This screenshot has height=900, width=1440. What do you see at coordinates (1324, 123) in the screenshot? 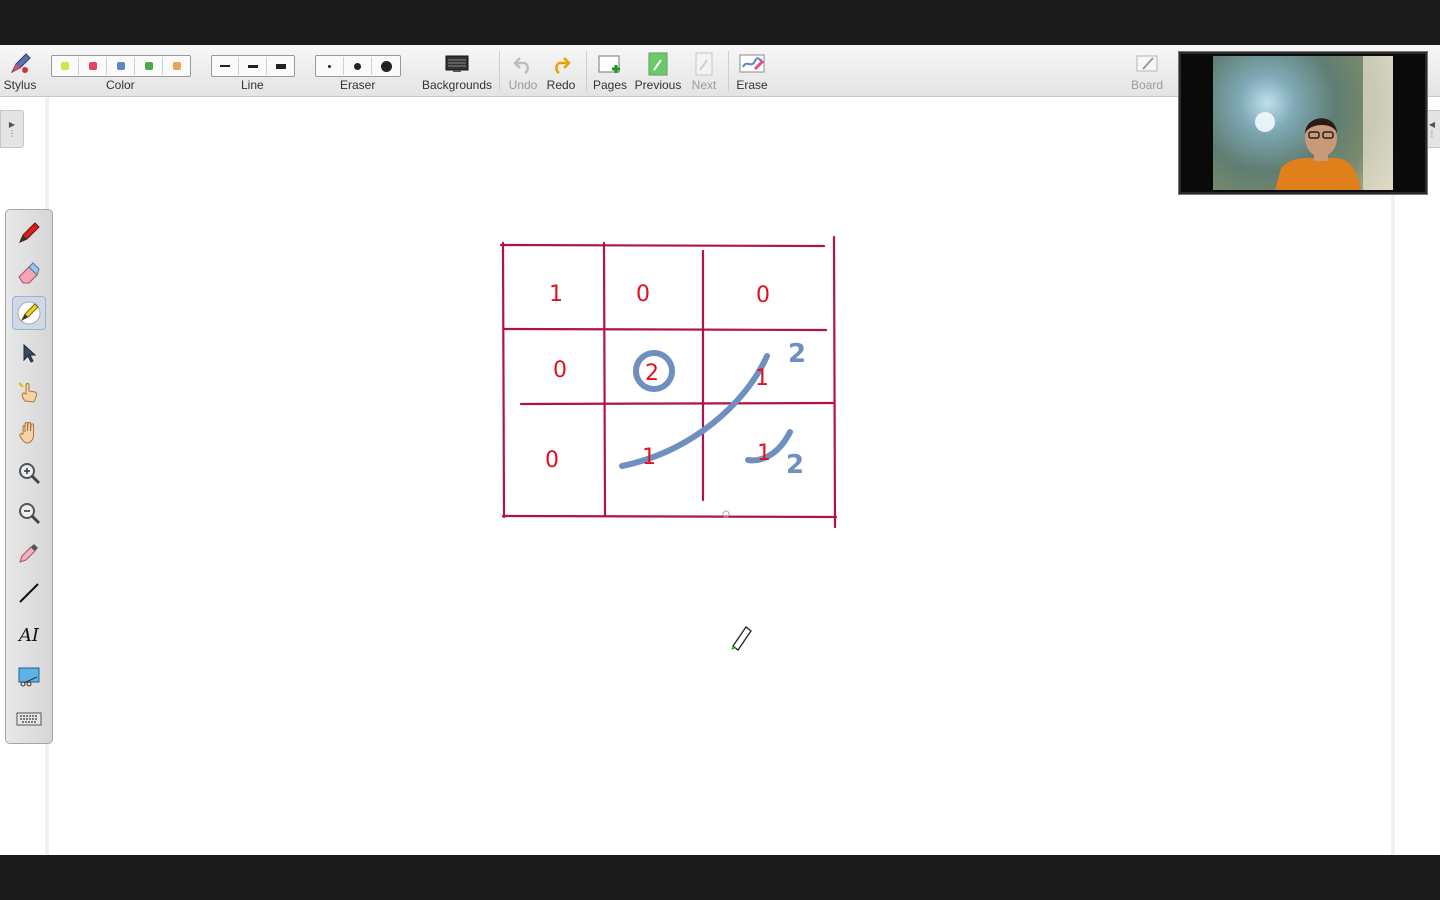
I see `presenter-figure` at bounding box center [1324, 123].